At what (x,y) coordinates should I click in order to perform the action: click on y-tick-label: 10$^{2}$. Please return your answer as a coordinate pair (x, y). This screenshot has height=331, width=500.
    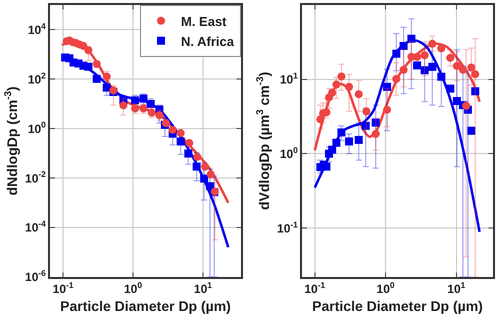
    Looking at the image, I should click on (37, 78).